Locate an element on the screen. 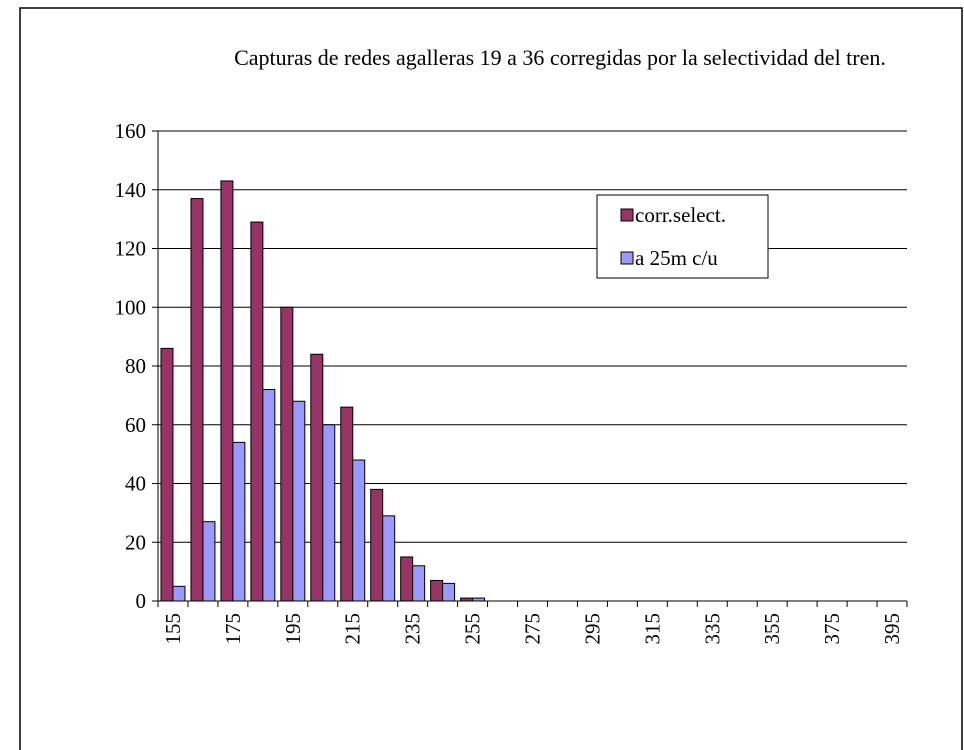  y-tick-label: 100 is located at coordinates (131, 307).